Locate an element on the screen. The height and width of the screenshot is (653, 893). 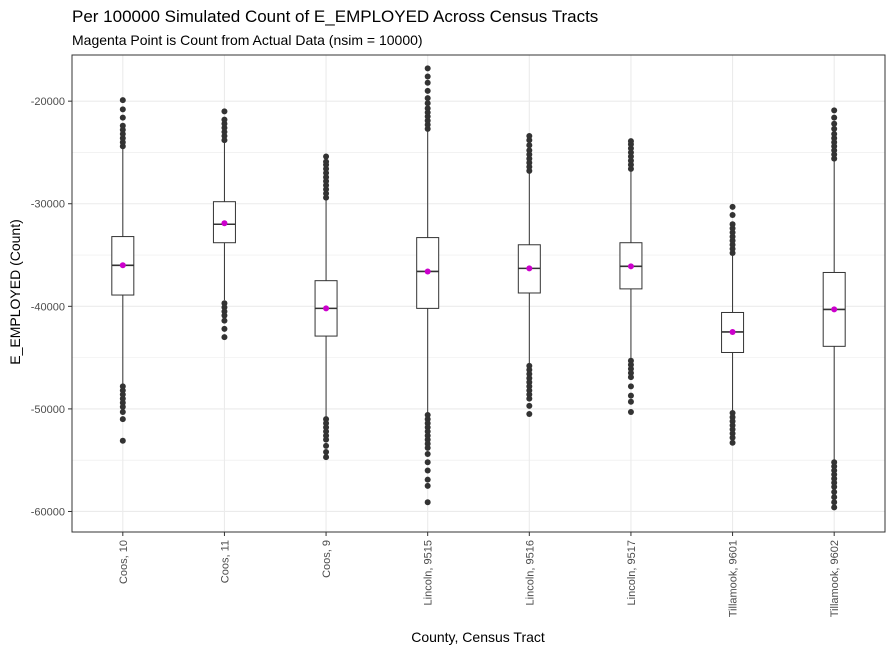
x-tick-label: Tillamook, 9601 is located at coordinates (734, 578).